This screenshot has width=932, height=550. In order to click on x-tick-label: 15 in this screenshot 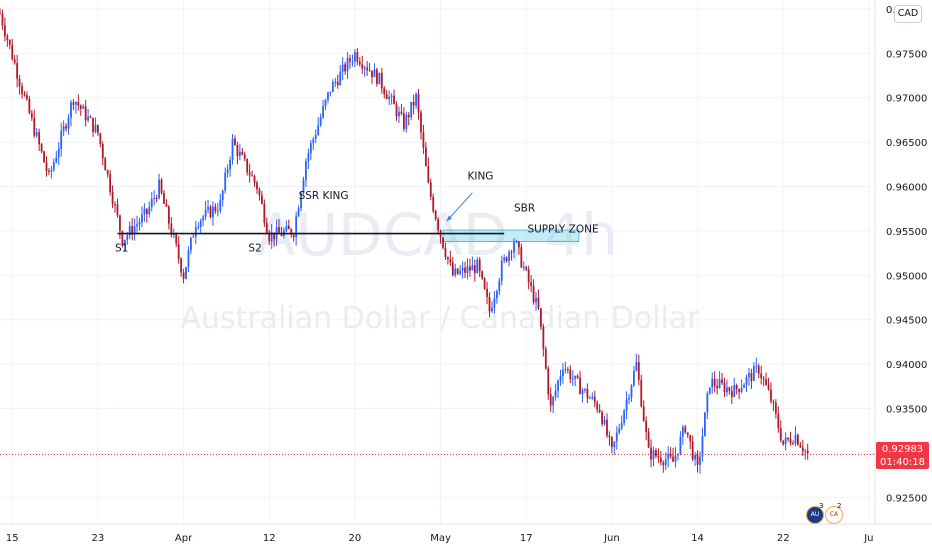, I will do `click(12, 538)`.